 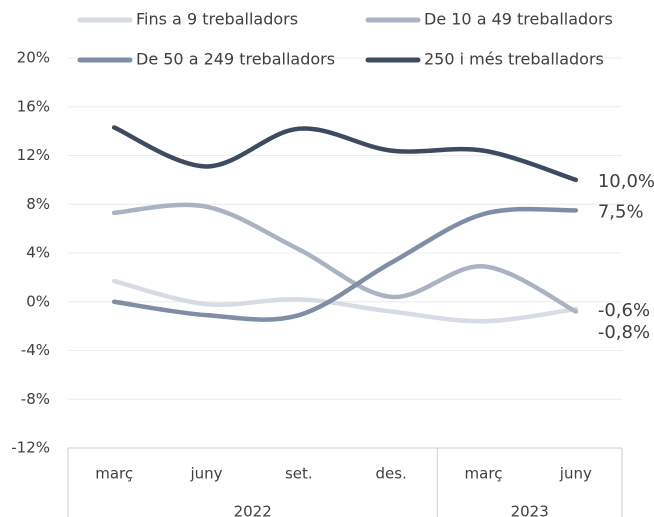 What do you see at coordinates (30, 448) in the screenshot?
I see `y-tick-label: -12%` at bounding box center [30, 448].